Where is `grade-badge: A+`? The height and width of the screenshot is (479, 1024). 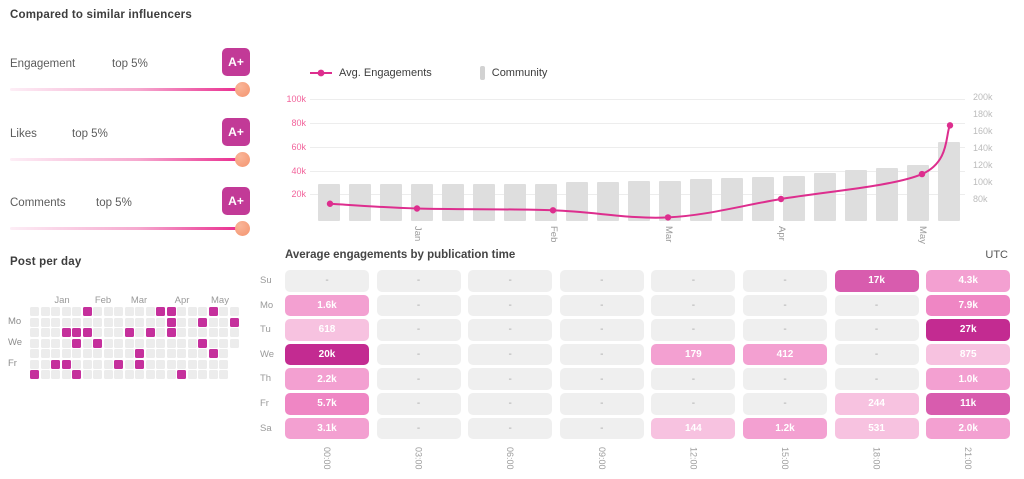
grade-badge: A+ is located at coordinates (236, 201).